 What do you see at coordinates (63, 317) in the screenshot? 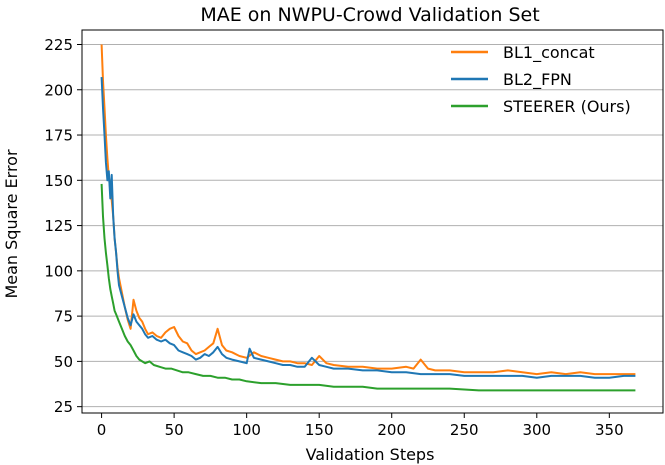
I see `y-tick-label: 75` at bounding box center [63, 317].